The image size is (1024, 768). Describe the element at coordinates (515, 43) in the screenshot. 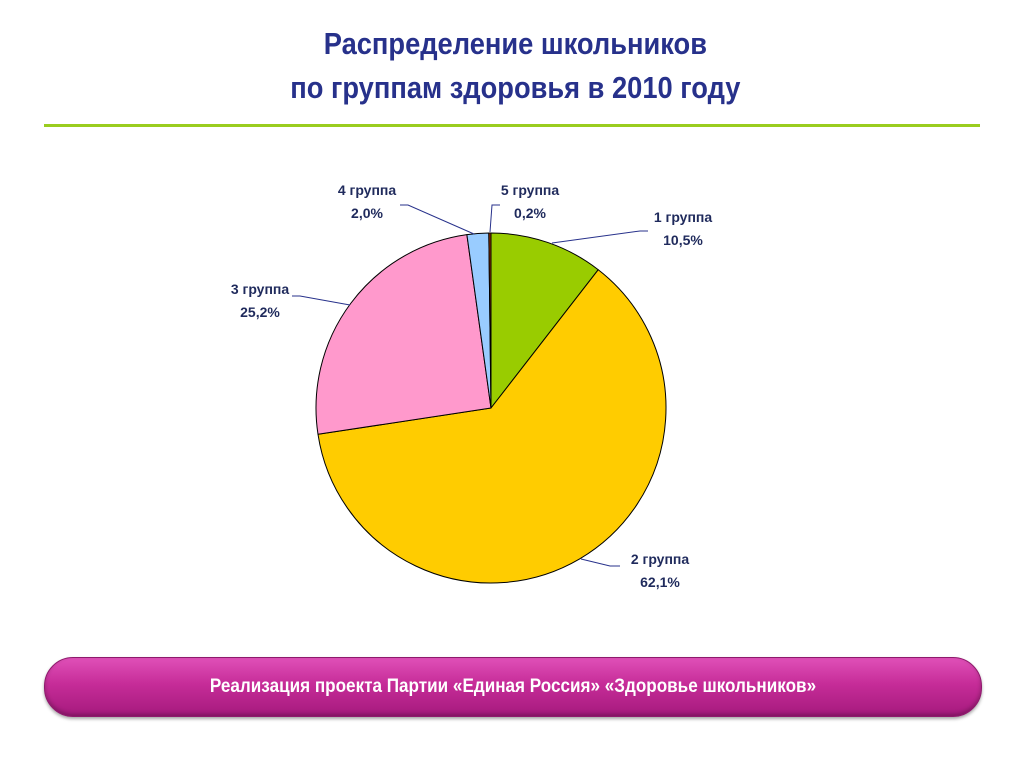

I see `title-line-1: Распределение школьников` at that location.